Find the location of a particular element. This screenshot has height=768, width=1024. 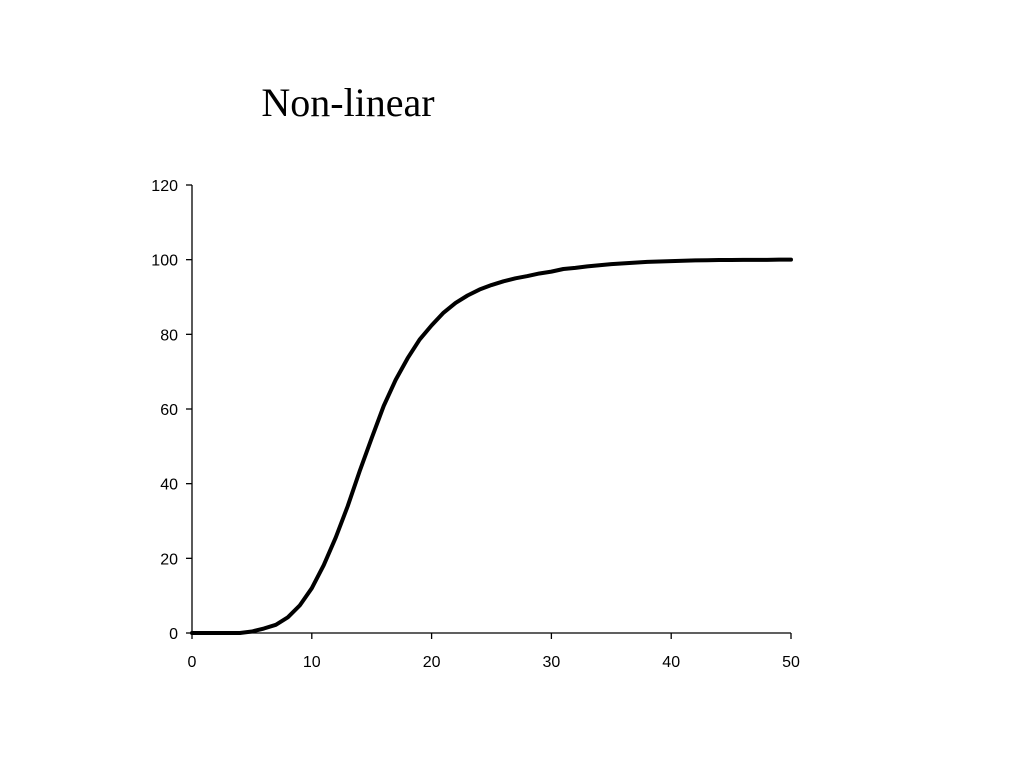

x-tick-label: 20 is located at coordinates (432, 662).